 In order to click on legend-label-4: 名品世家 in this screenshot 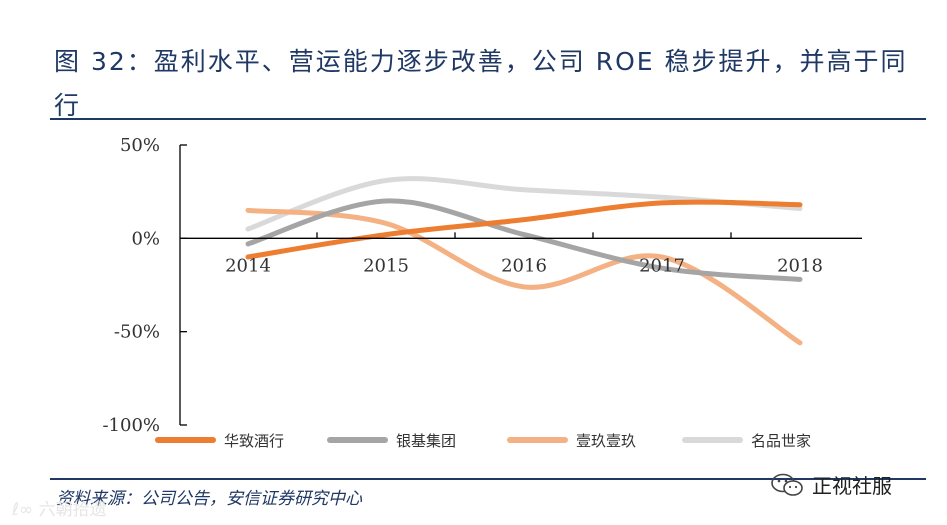, I will do `click(781, 441)`.